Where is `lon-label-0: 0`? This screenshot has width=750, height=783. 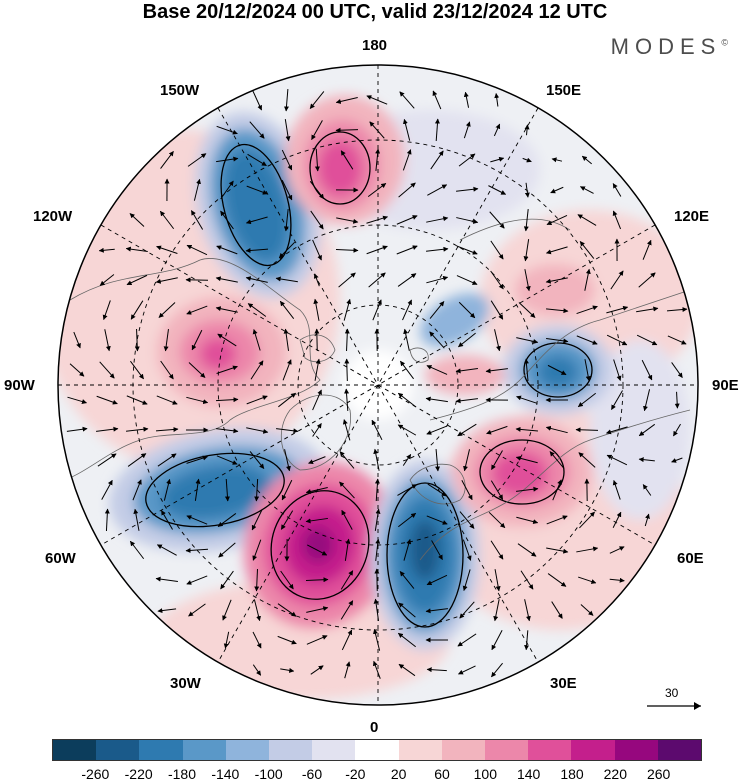 lon-label-0: 0 is located at coordinates (374, 727).